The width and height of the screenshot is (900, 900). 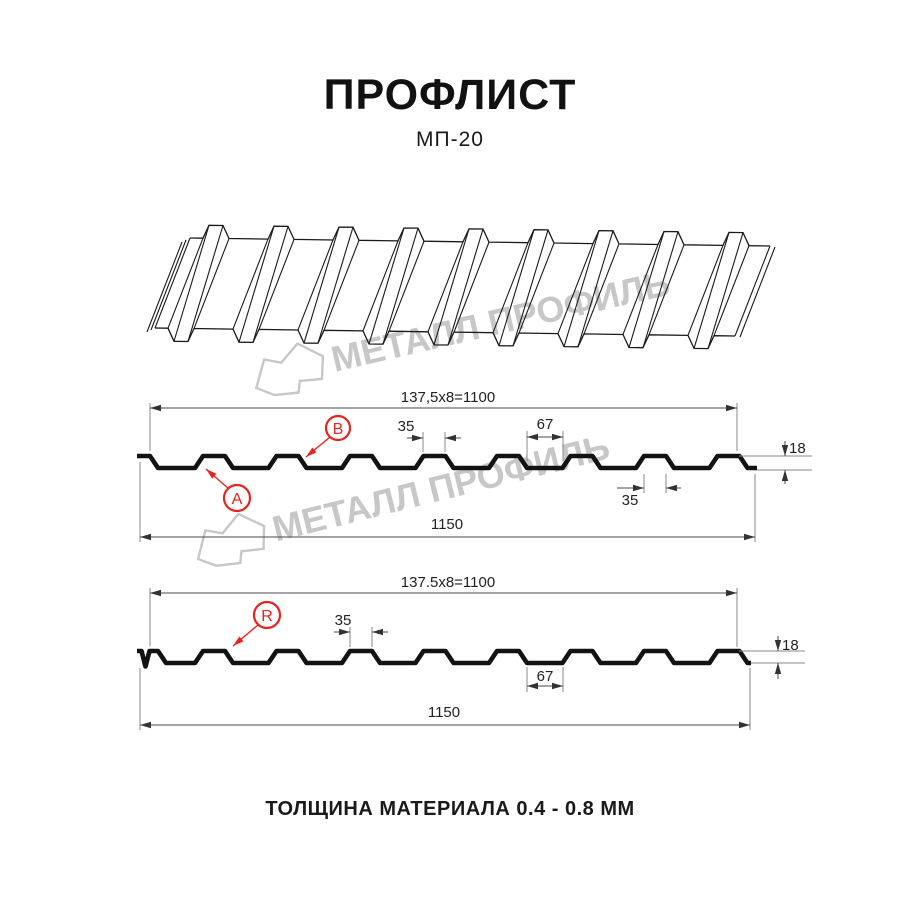 I want to click on dim-rib-top-2: 35, so click(x=649, y=491).